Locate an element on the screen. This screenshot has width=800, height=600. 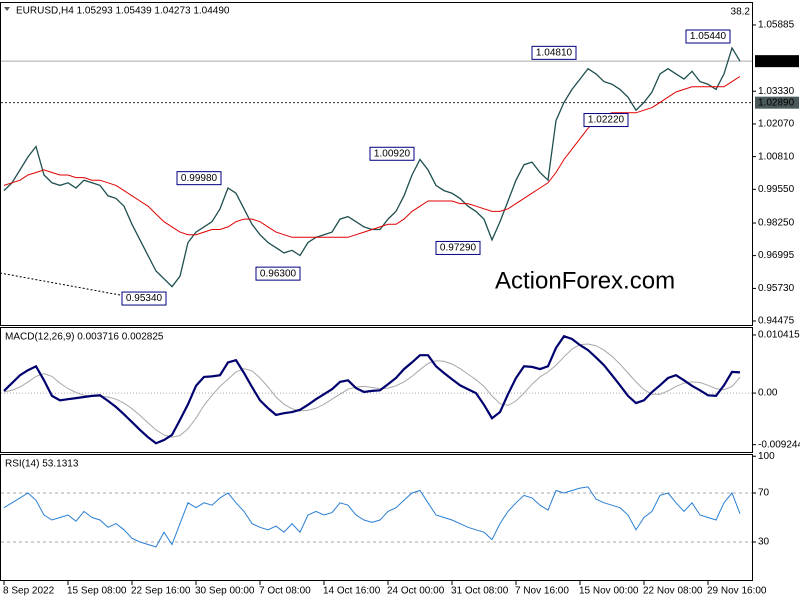
y-tick-label: 0.94475 is located at coordinates (776, 321).